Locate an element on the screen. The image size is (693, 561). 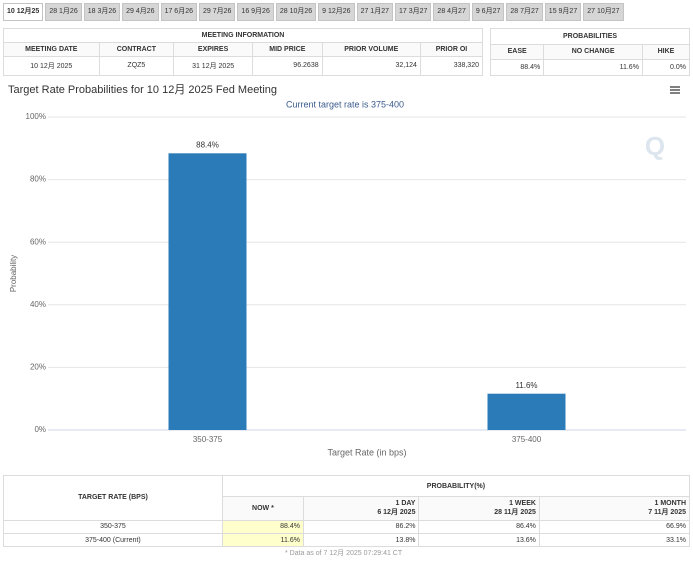
column-label: 1 WEEK is located at coordinates (522, 504).